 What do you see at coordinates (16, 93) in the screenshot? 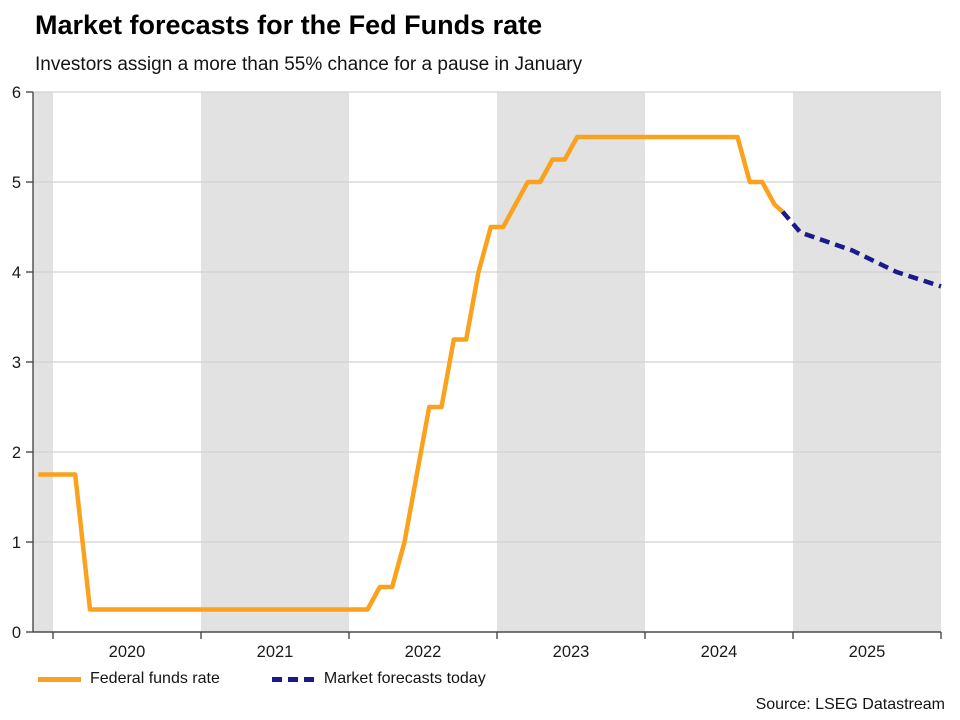
I see `y-tick-label: 6` at bounding box center [16, 93].